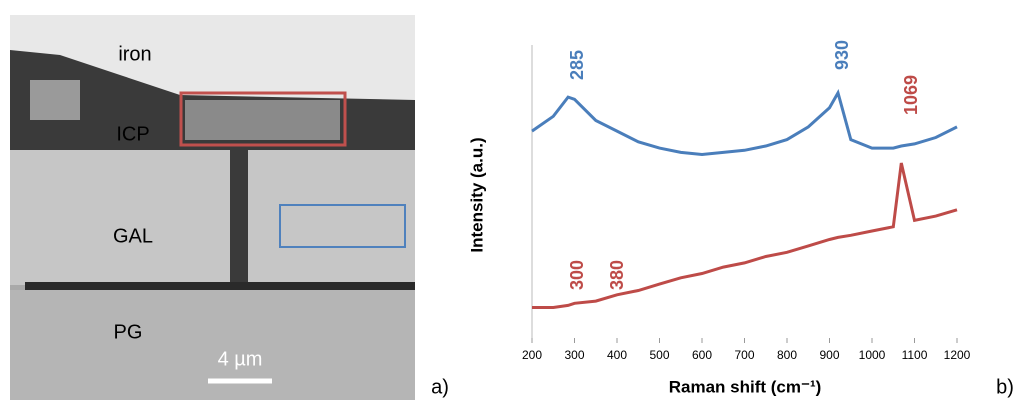  I want to click on panel-label: b), so click(1005, 387).